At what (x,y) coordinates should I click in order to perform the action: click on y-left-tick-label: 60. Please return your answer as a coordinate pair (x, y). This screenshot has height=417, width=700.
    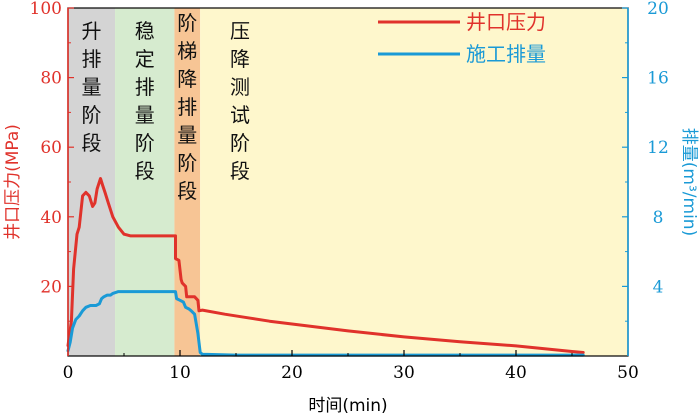
    Looking at the image, I should click on (51, 148).